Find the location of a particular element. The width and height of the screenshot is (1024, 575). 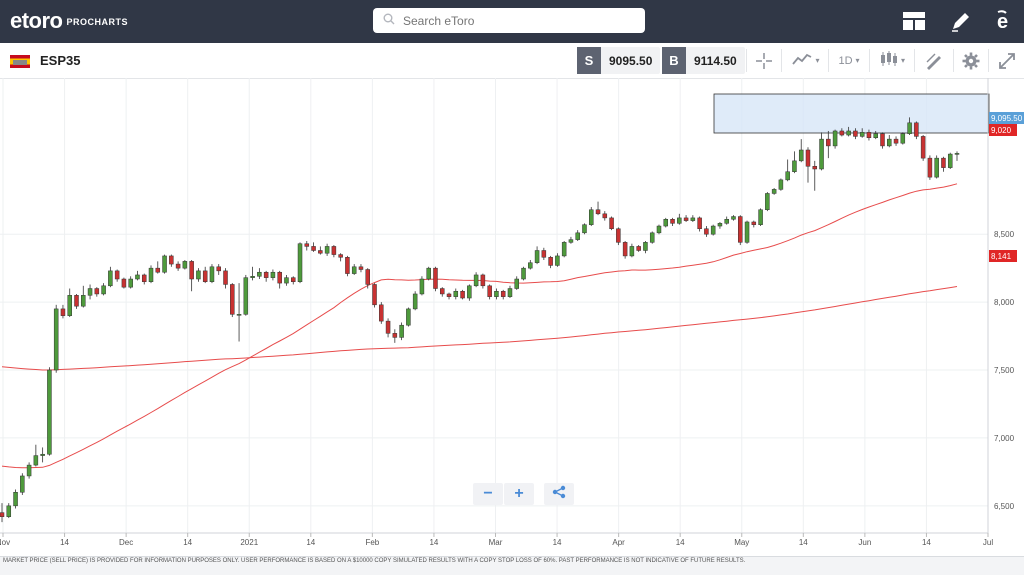

search-input is located at coordinates (518, 20).